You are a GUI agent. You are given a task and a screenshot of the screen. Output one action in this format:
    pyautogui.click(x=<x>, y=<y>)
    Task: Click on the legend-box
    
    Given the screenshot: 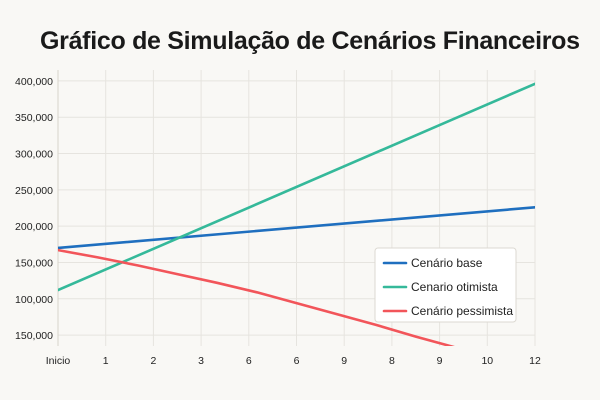 What is the action you would take?
    pyautogui.click(x=445, y=285)
    